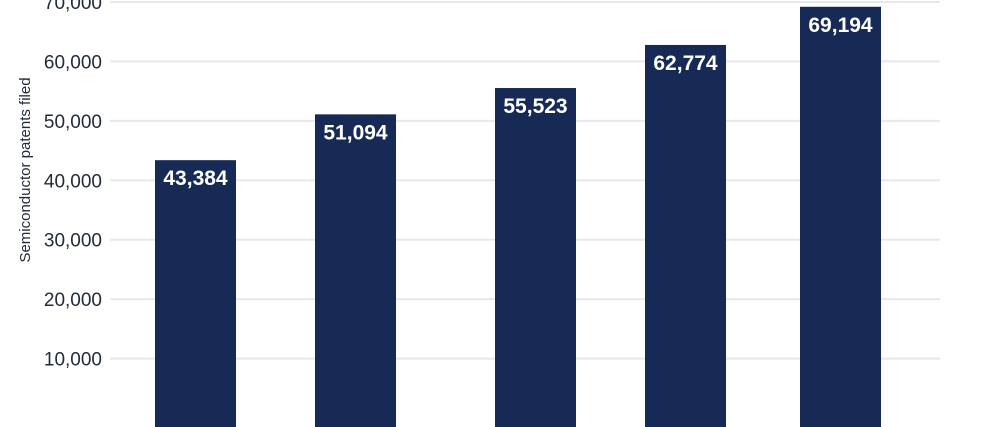  I want to click on y-tick-label: 60,000, so click(73, 62).